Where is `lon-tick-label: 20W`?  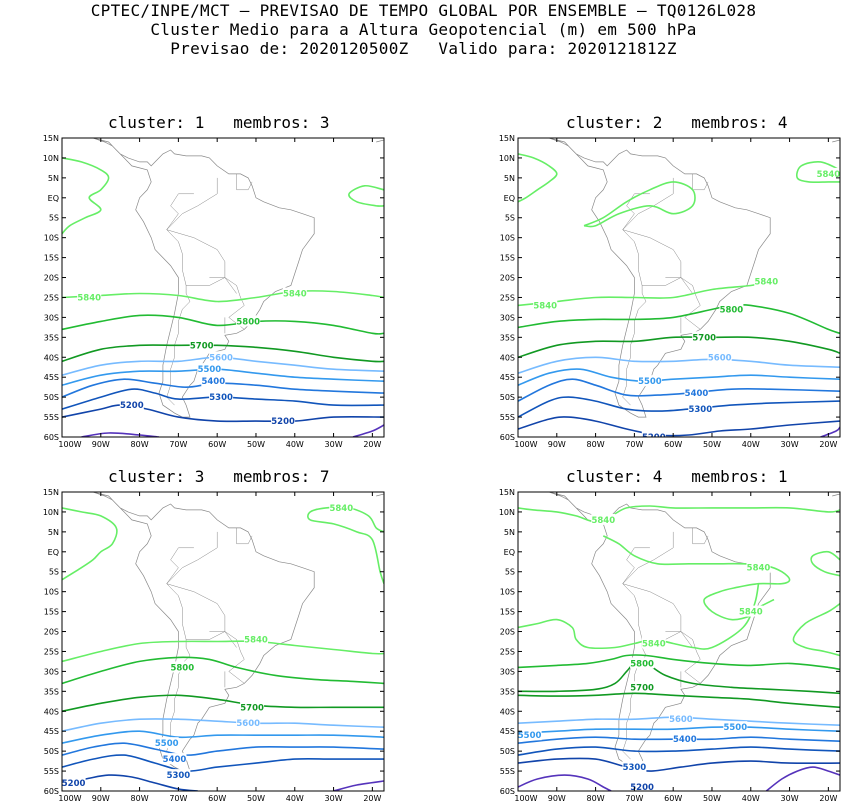 lon-tick-label: 20W is located at coordinates (828, 444).